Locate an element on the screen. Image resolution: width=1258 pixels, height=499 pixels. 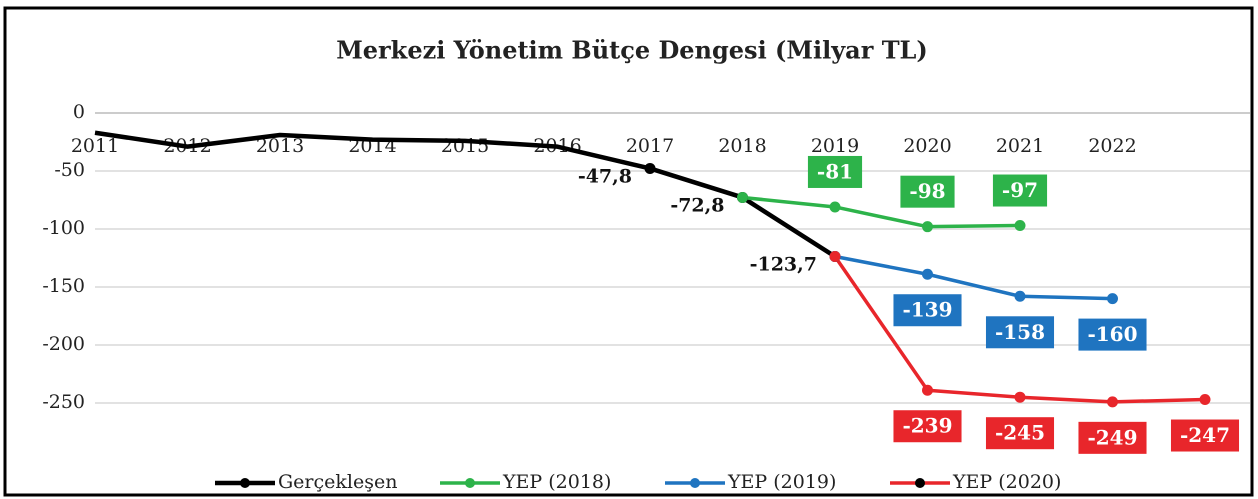
x-tick-label: 2019 is located at coordinates (835, 146).